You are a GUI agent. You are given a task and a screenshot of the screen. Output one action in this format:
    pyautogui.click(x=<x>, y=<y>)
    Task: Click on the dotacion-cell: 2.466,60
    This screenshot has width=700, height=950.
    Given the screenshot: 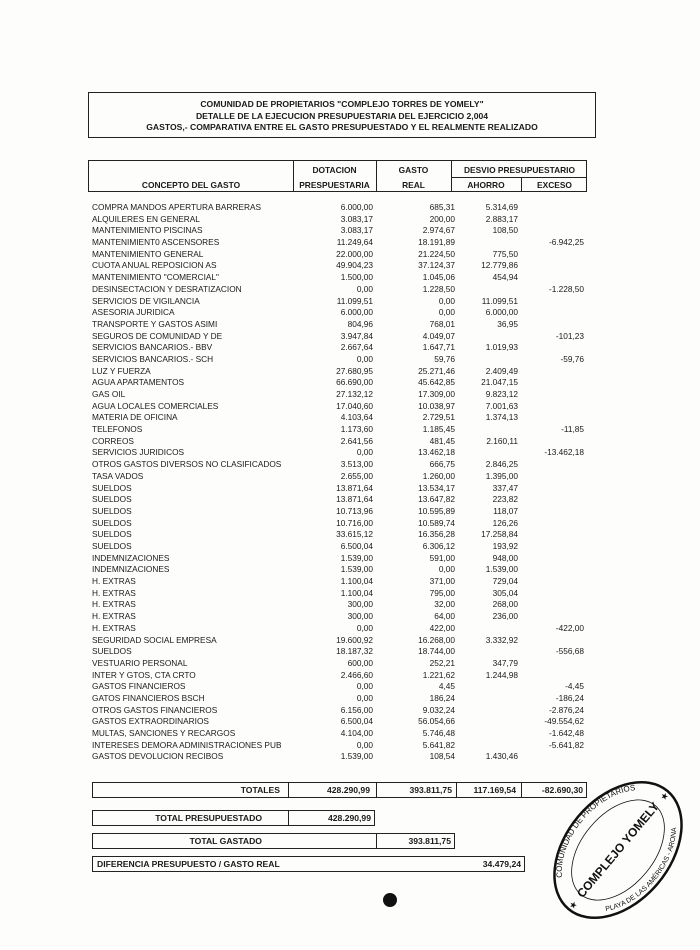 What is the action you would take?
    pyautogui.click(x=356, y=674)
    